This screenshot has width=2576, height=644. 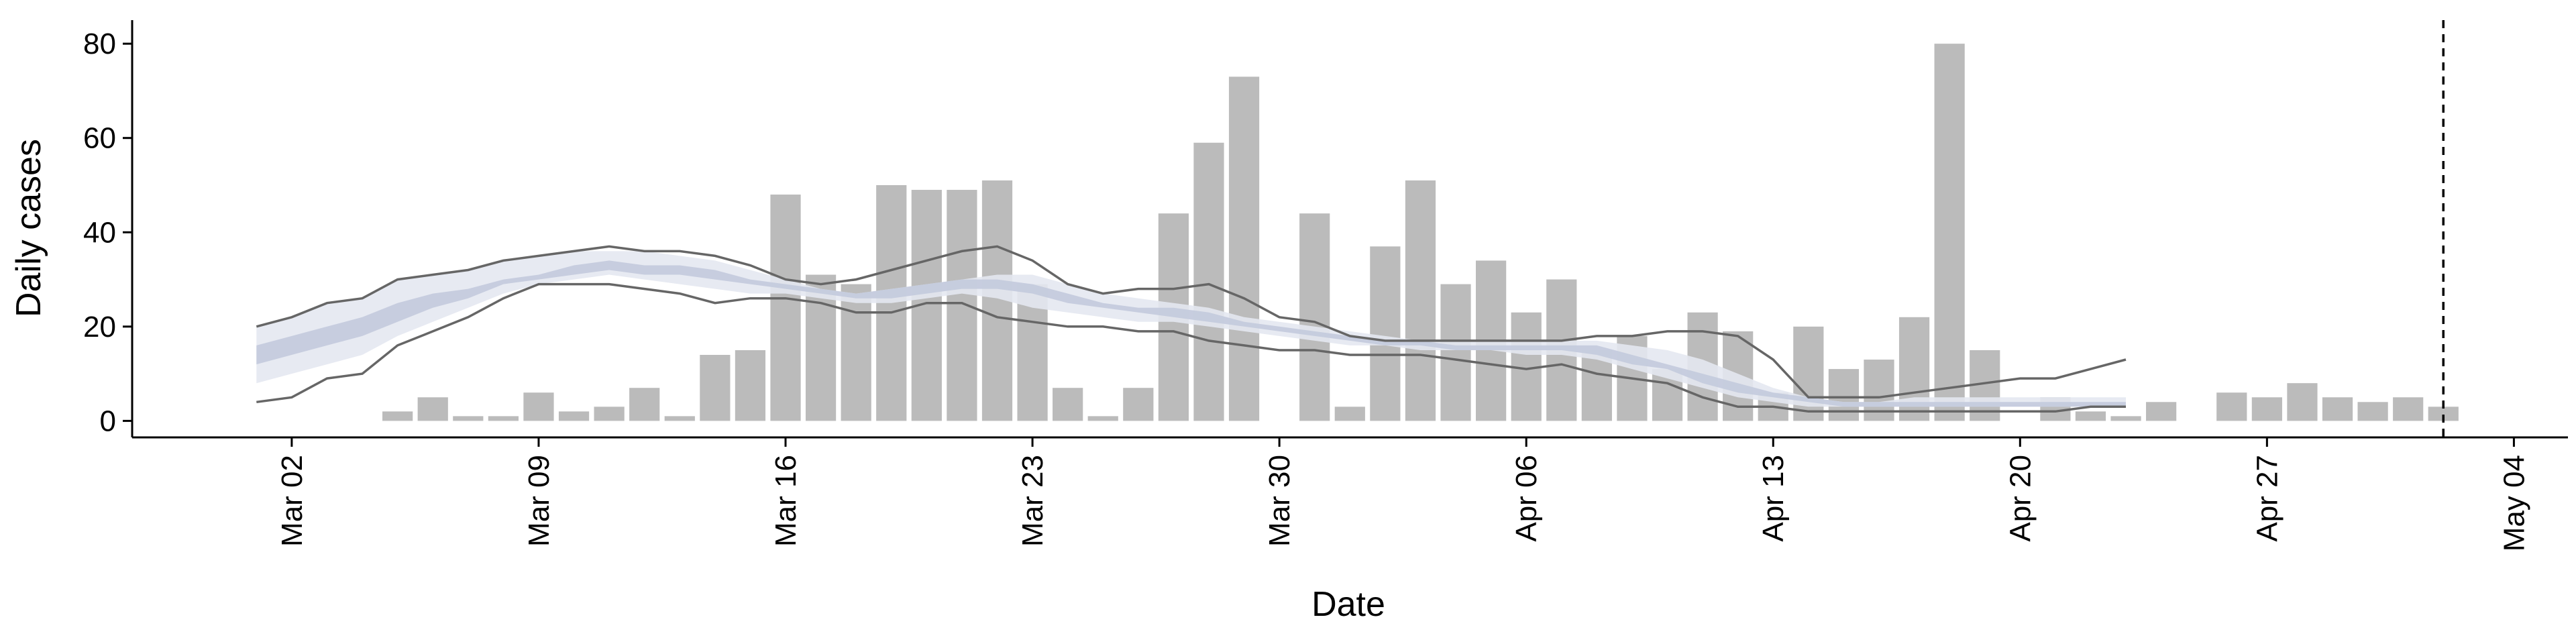 I want to click on line, so click(x=1191, y=347).